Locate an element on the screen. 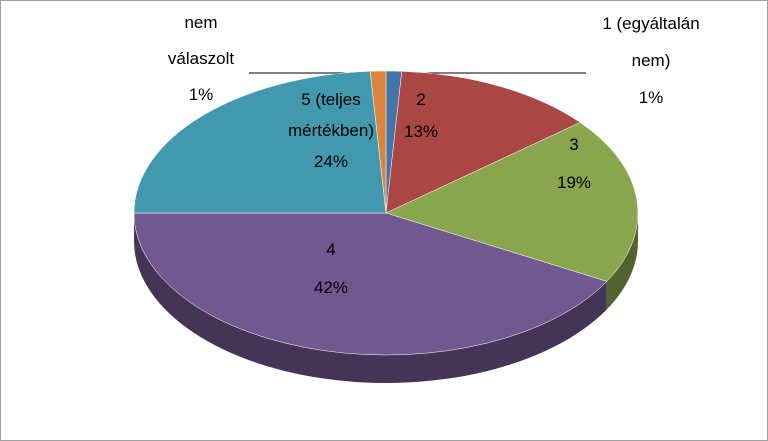 This screenshot has width=768, height=441. category-label: 3 is located at coordinates (574, 144).